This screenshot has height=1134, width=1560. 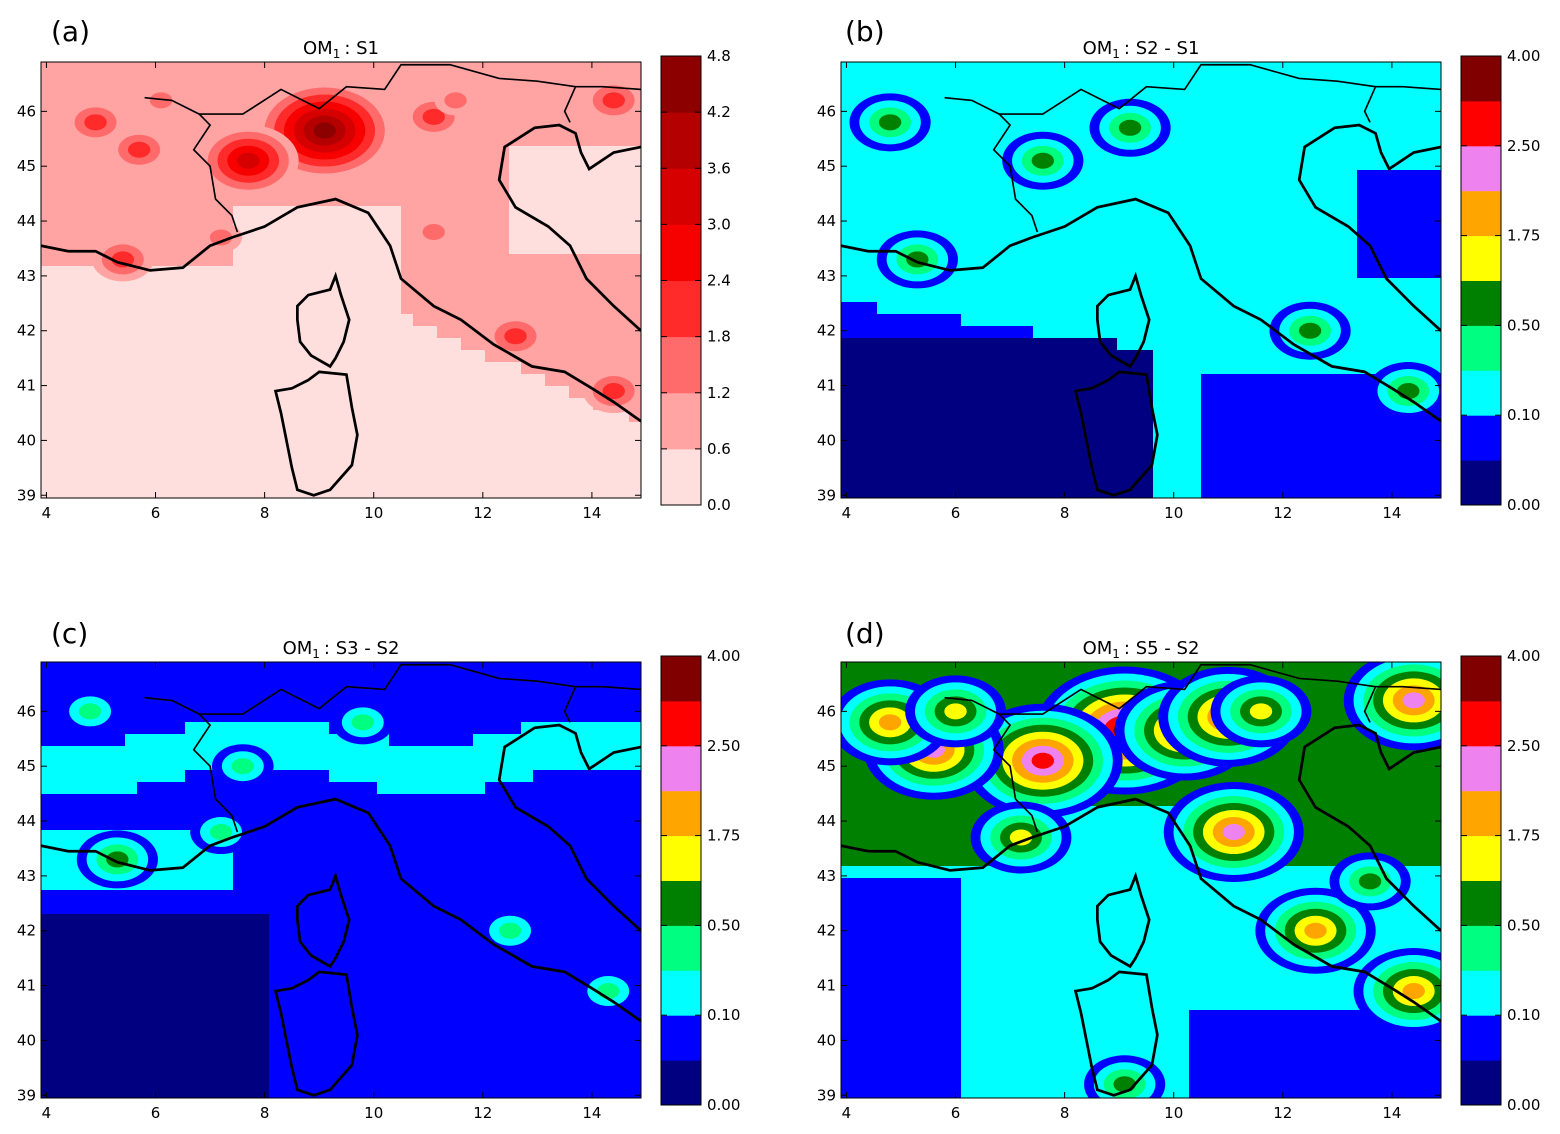 I want to click on y-tick-label: 46, so click(x=826, y=111).